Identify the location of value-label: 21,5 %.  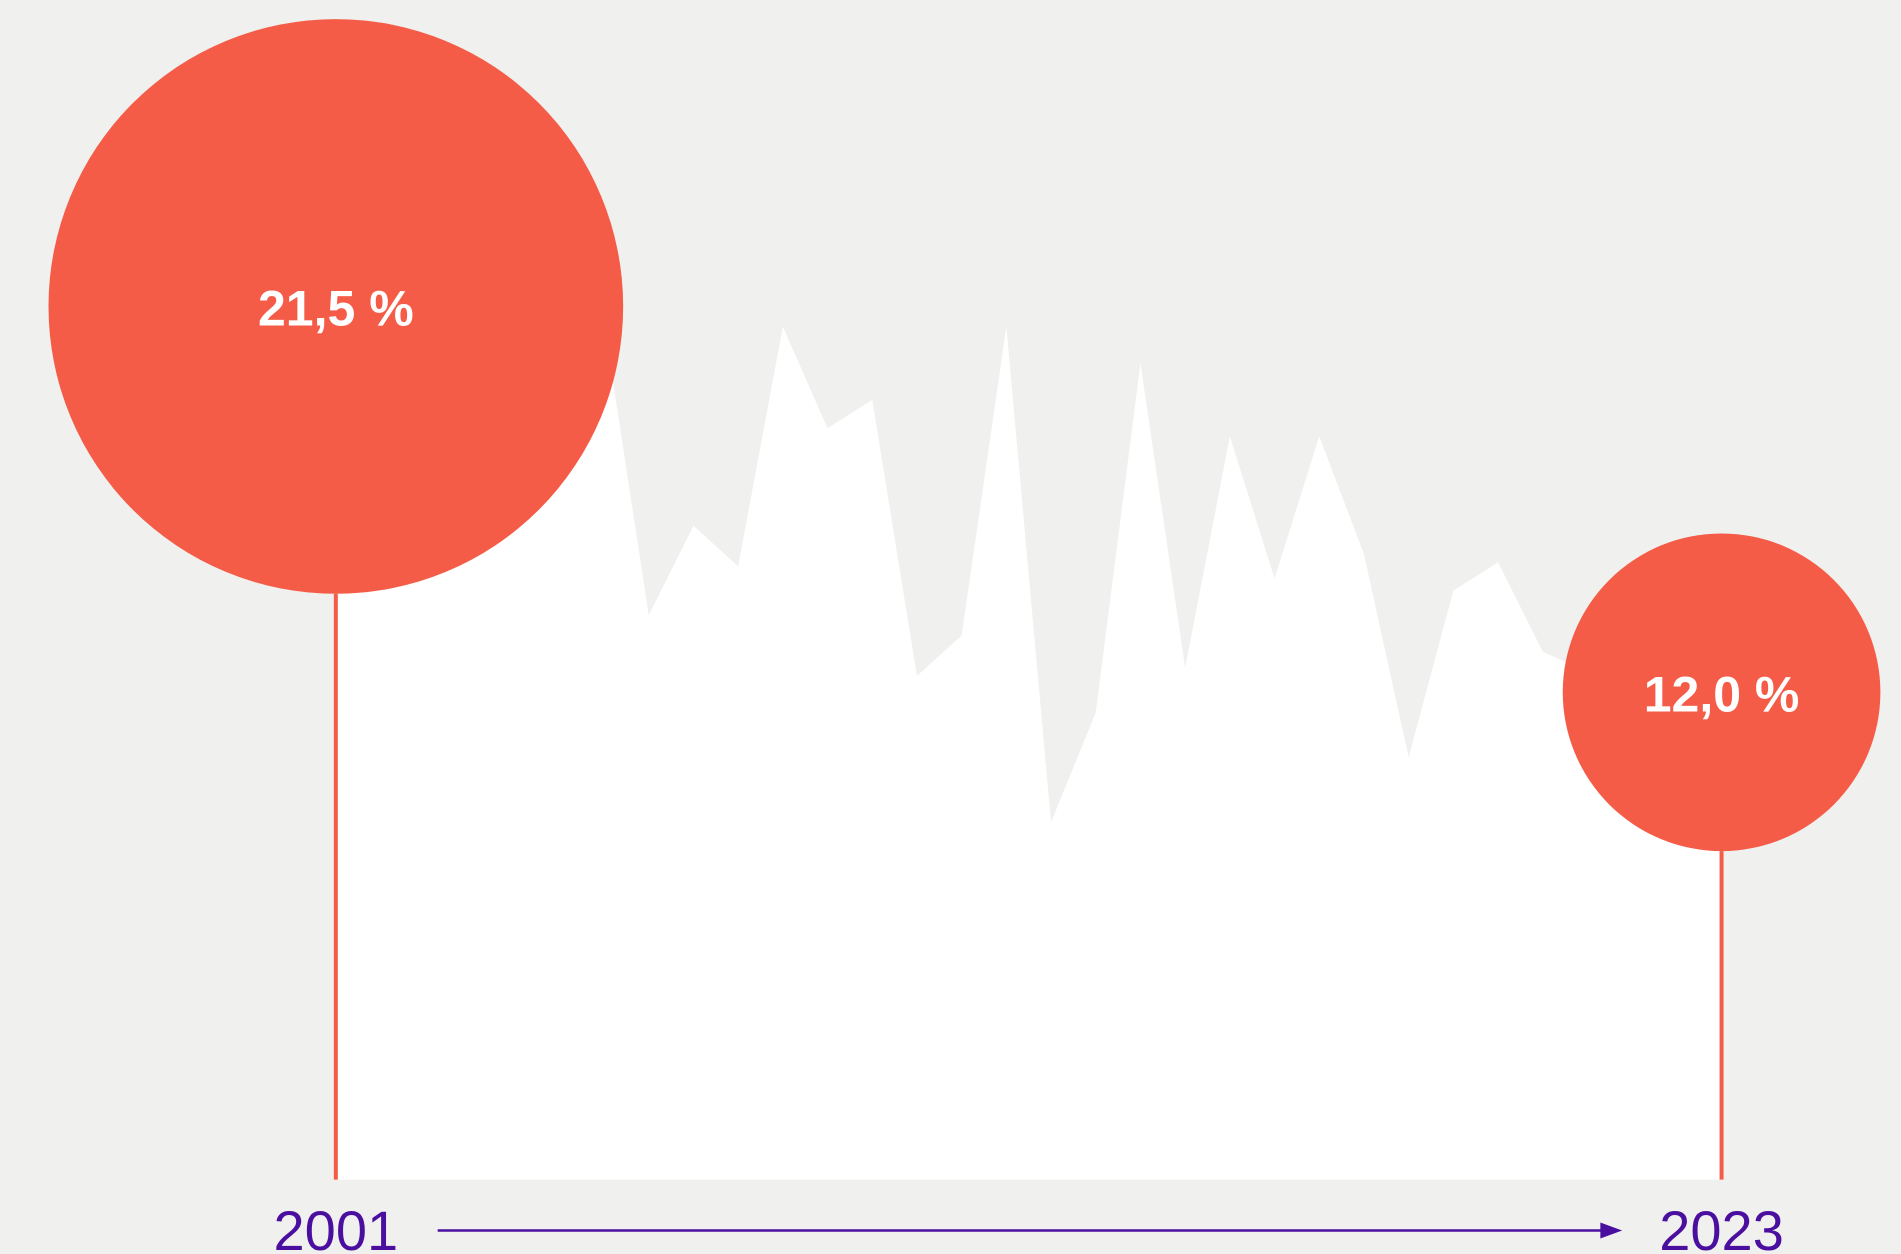
(336, 309).